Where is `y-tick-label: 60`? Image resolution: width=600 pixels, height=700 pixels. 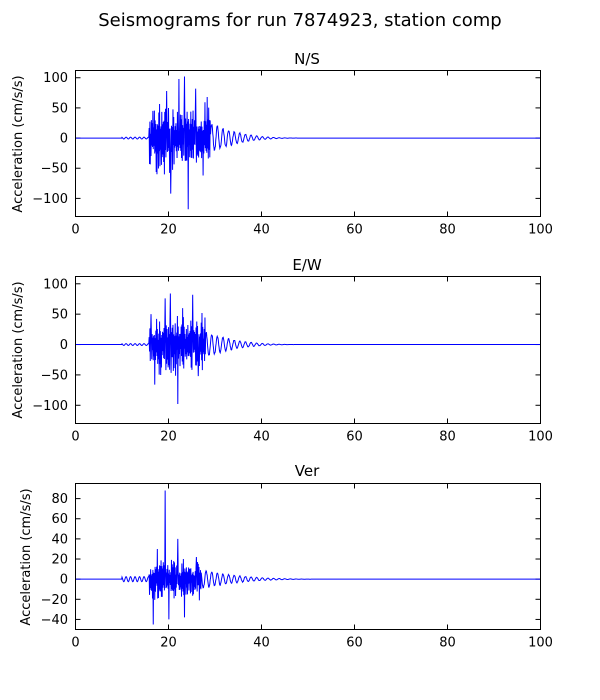 y-tick-label: 60 is located at coordinates (59, 519).